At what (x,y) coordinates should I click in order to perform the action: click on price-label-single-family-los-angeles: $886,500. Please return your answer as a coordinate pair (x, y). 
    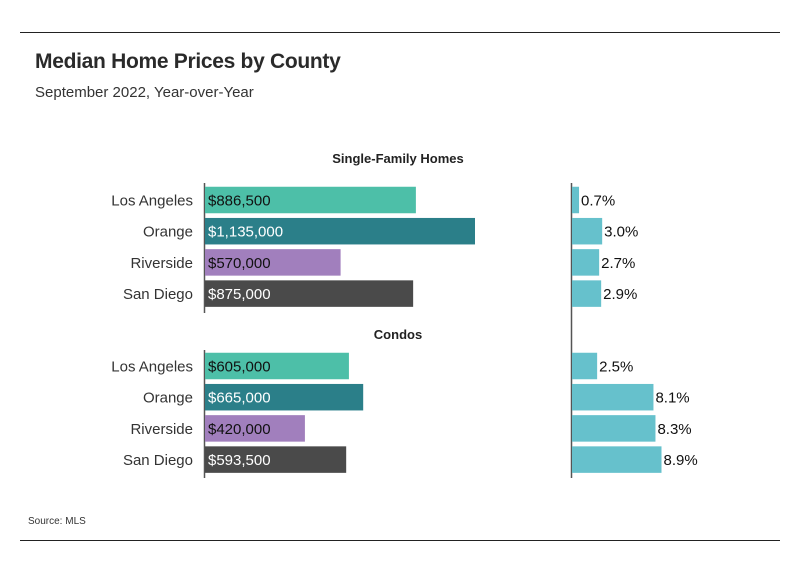
    Looking at the image, I should click on (239, 201).